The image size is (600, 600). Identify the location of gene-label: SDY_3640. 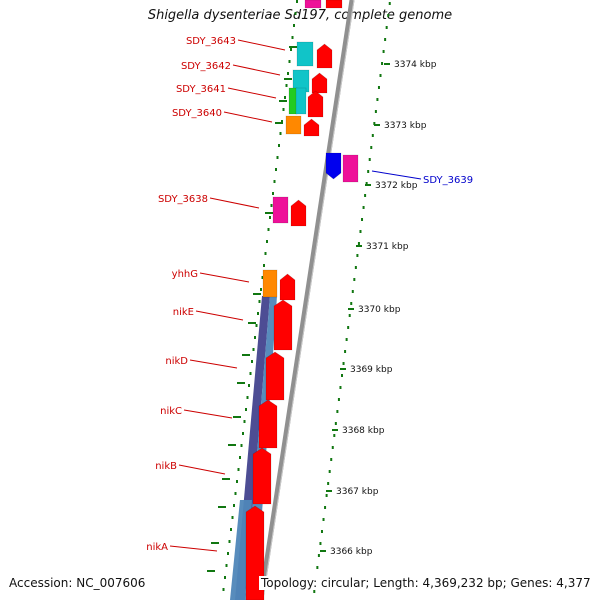
(197, 113).